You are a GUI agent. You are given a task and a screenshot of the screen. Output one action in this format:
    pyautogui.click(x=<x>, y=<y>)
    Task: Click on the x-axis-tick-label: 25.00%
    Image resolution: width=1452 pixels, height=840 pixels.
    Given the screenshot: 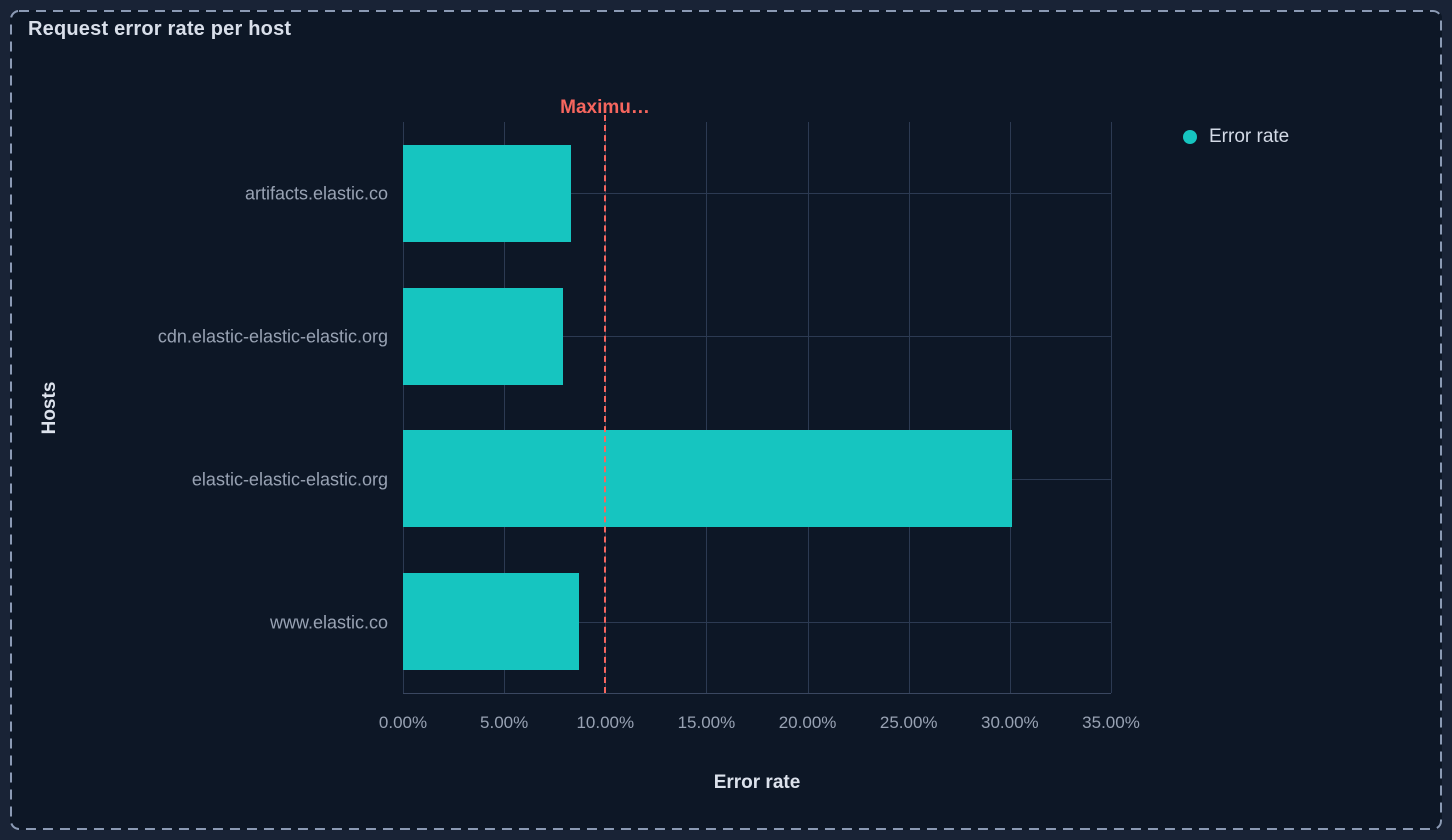 What is the action you would take?
    pyautogui.click(x=908, y=722)
    